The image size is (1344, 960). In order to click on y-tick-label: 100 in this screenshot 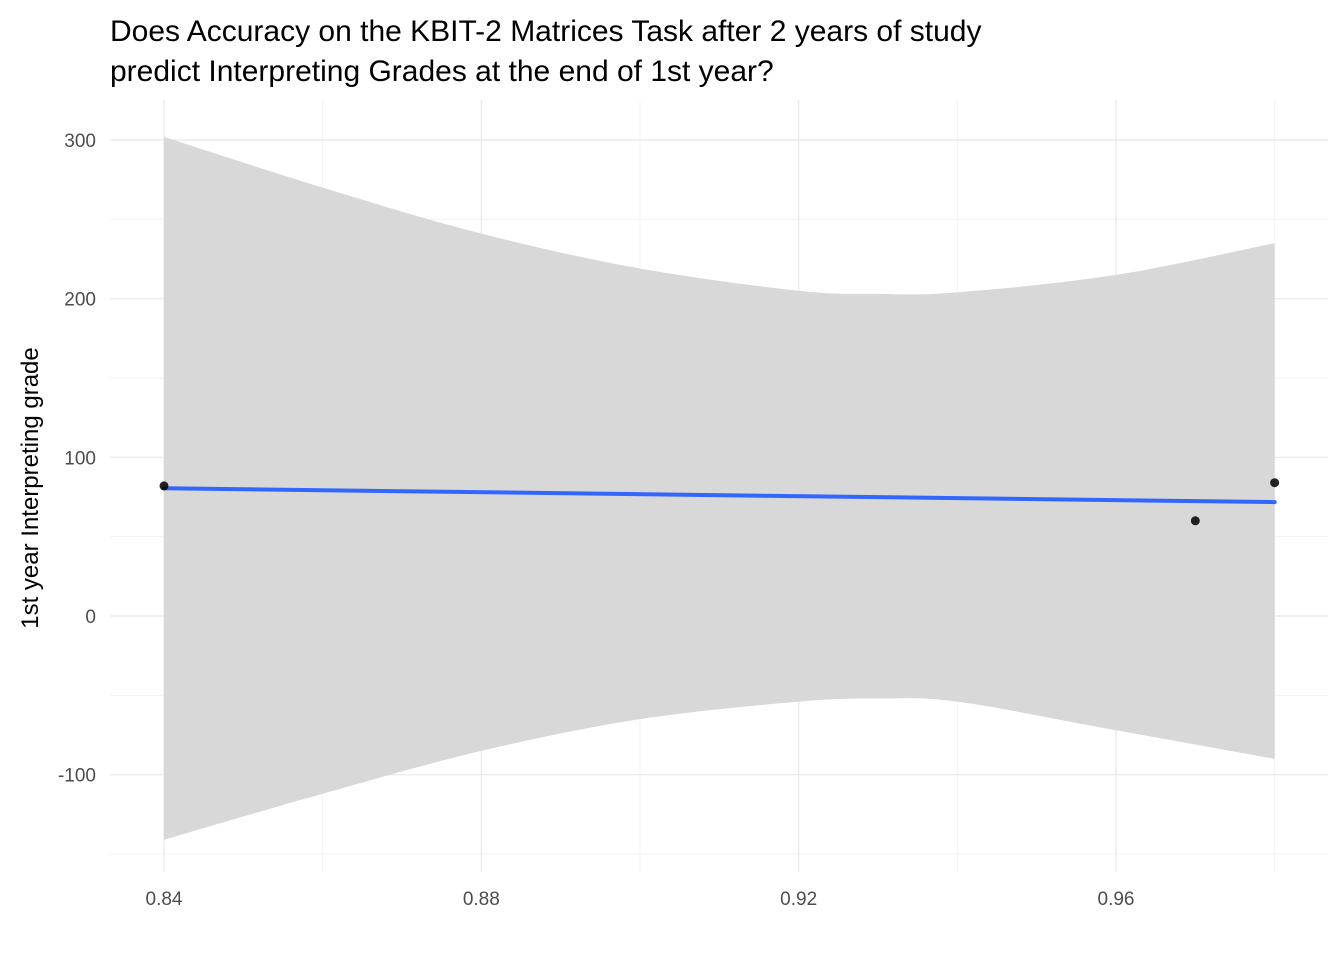, I will do `click(80, 458)`.